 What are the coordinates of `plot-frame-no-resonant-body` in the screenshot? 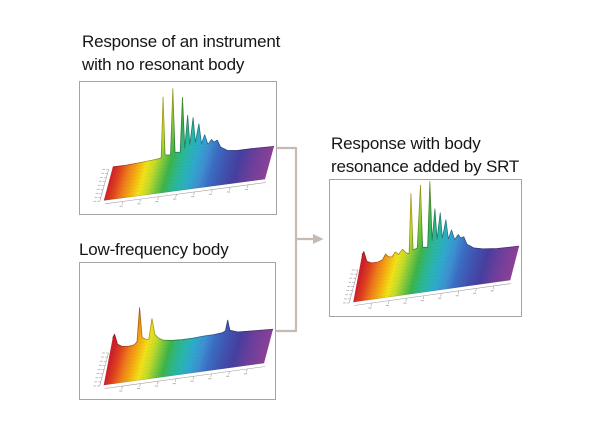 It's located at (178, 148).